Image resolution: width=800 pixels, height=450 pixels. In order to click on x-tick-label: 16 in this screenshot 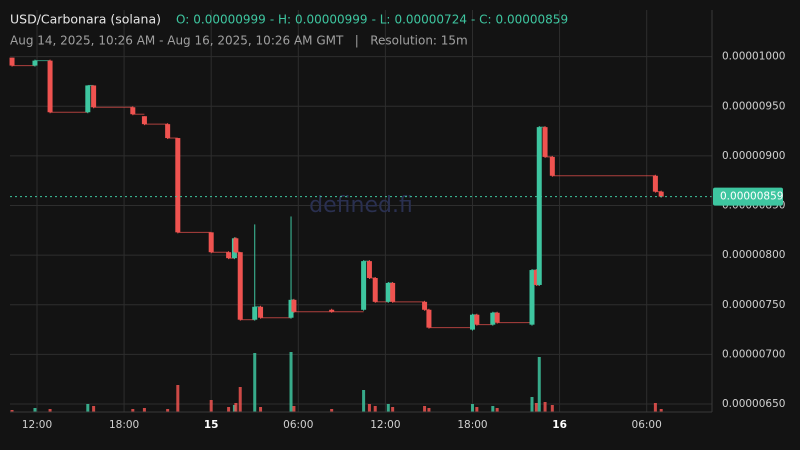, I will do `click(559, 425)`.